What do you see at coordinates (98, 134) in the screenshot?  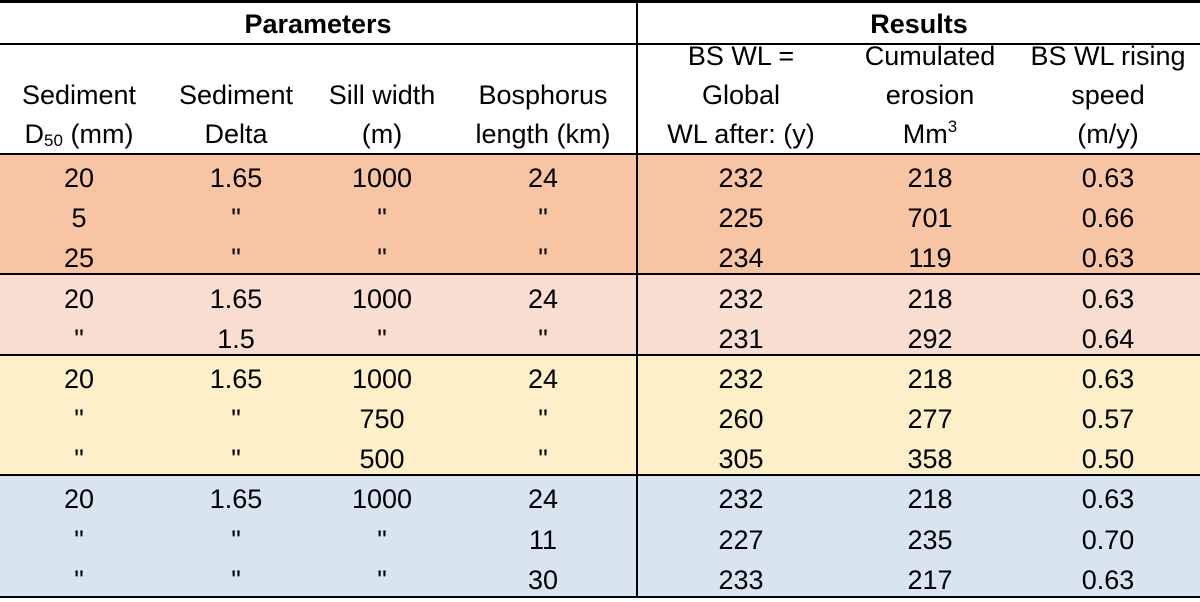 I see `d50-unit: (mm)` at bounding box center [98, 134].